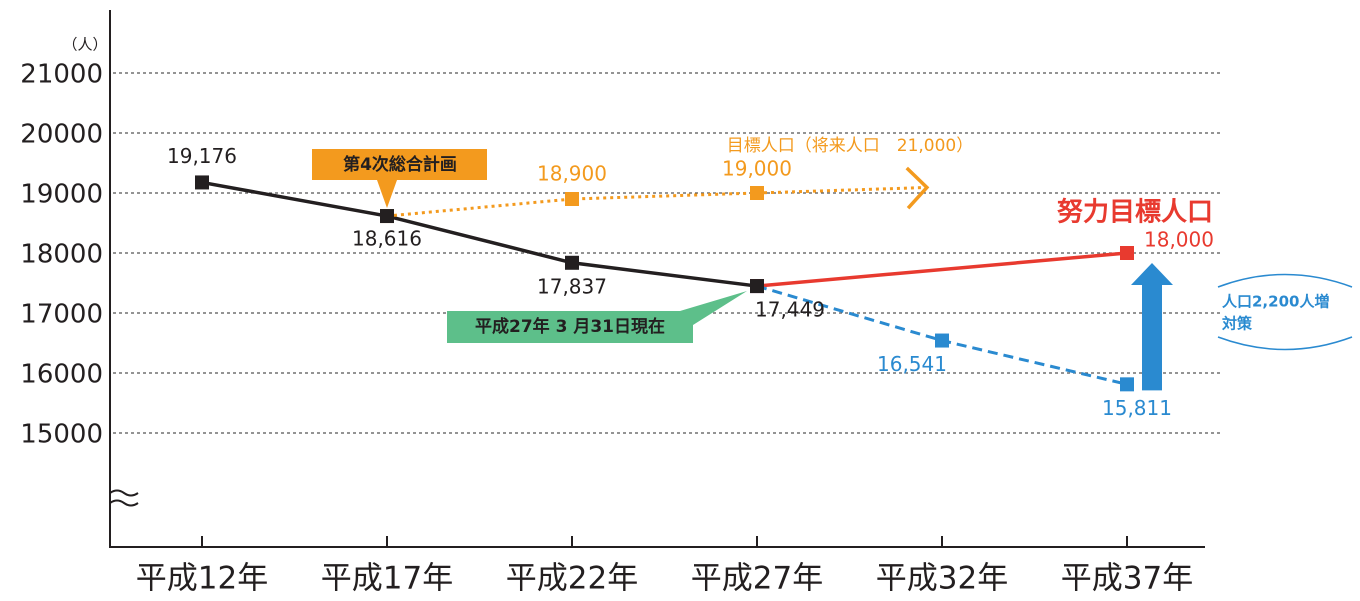 The image size is (1360, 601). Describe the element at coordinates (572, 579) in the screenshot. I see `x-tick-label: 平成22年` at that location.